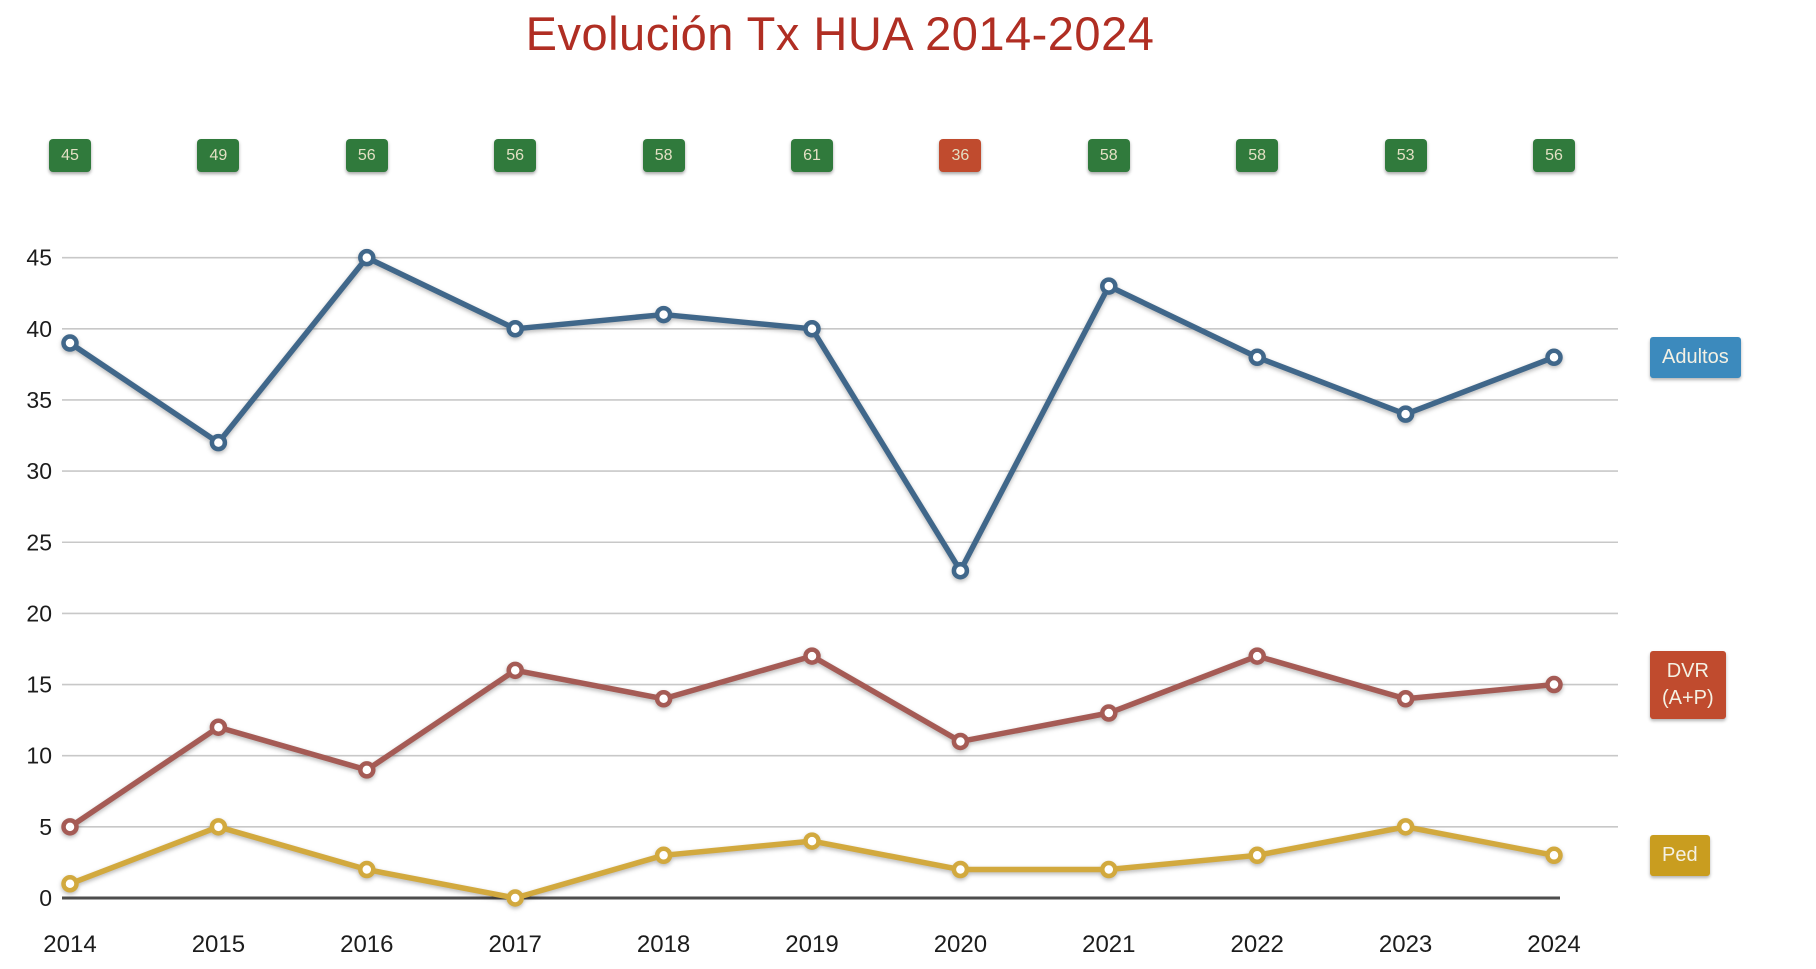  Describe the element at coordinates (663, 155) in the screenshot. I see `total-badge-2018: 58` at that location.